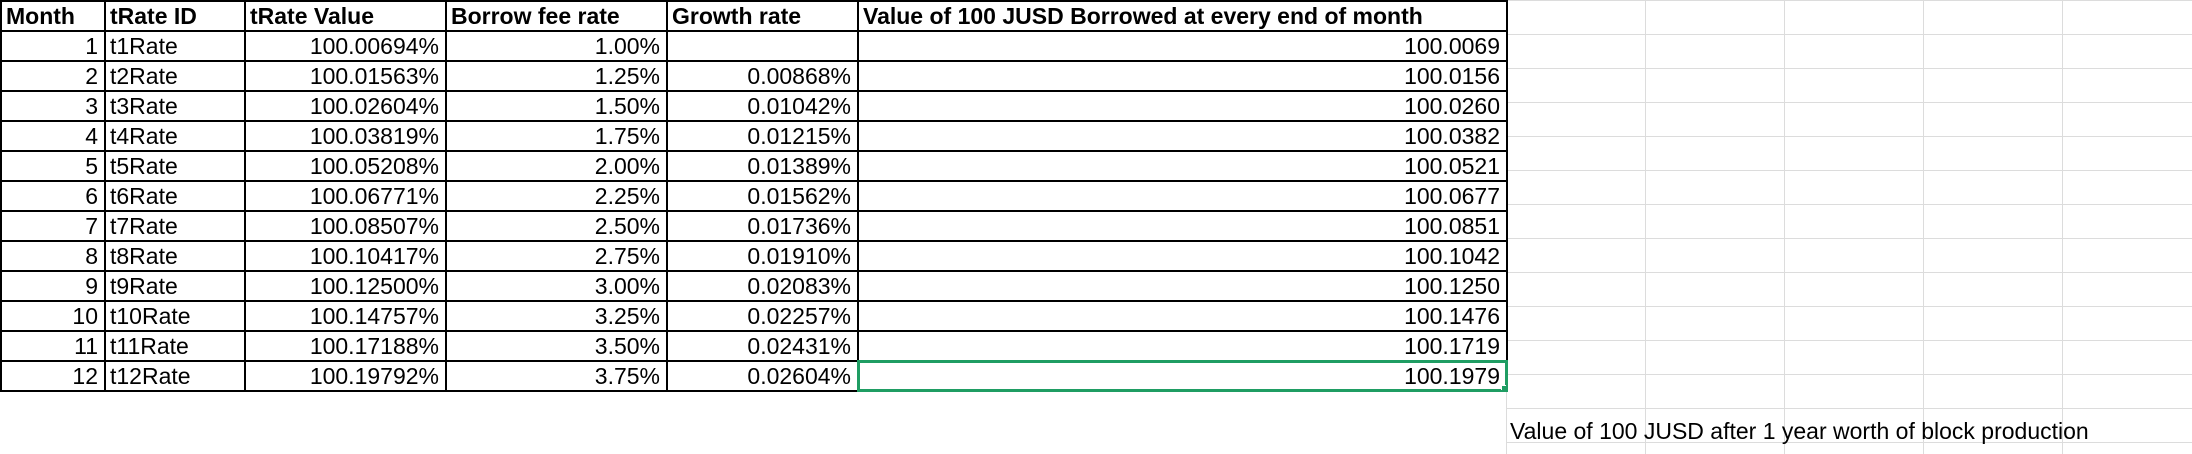 Image resolution: width=2192 pixels, height=454 pixels. Describe the element at coordinates (762, 166) in the screenshot. I see `cell-growth-rate: 0.01389%` at that location.